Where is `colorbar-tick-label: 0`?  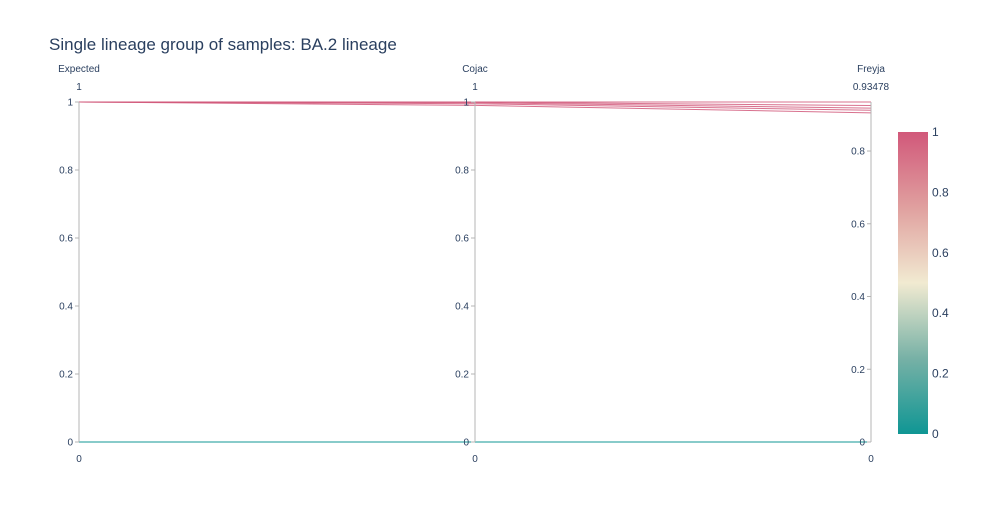
colorbar-tick-label: 0 is located at coordinates (935, 434).